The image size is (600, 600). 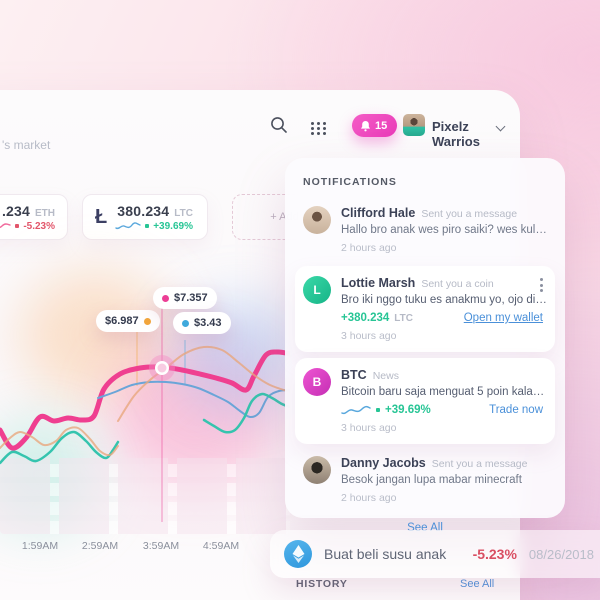 What do you see at coordinates (457, 284) in the screenshot?
I see `notif-meta: Sent you a coin` at bounding box center [457, 284].